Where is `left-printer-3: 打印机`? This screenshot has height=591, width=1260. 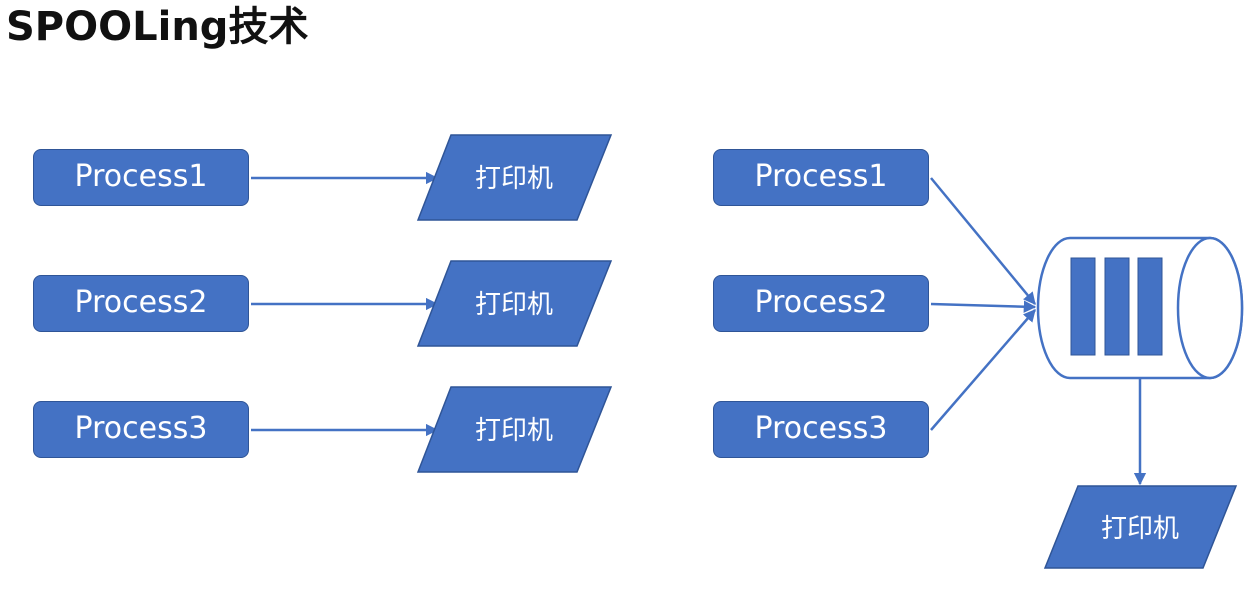
left-printer-3: 打印机 is located at coordinates (514, 429).